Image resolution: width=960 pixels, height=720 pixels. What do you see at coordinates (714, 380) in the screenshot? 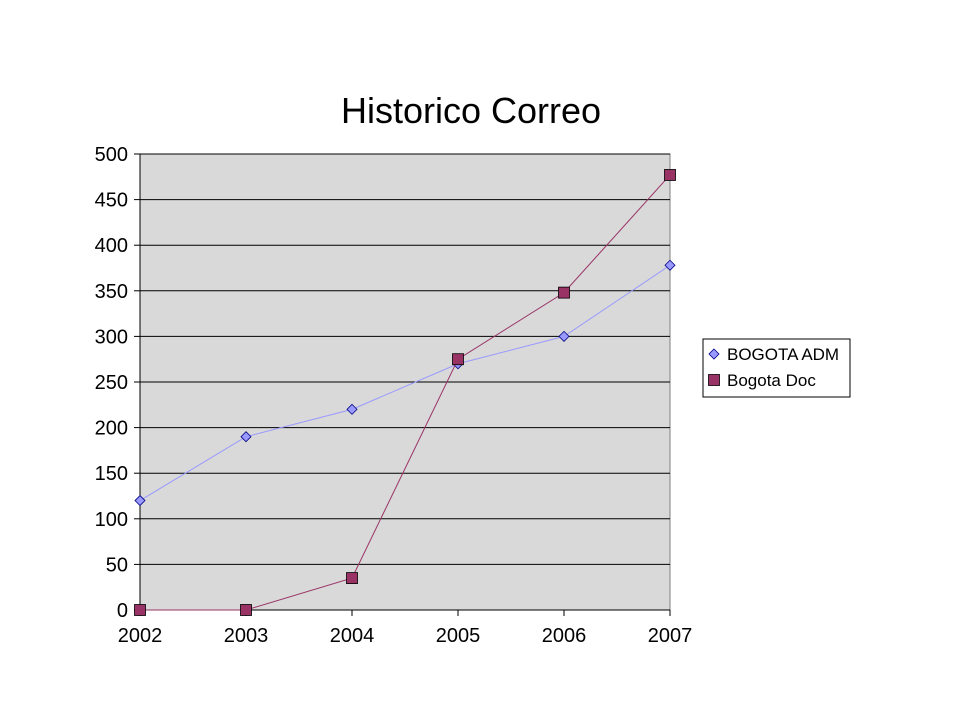
I see `legend-item-bogota-doc-marker` at bounding box center [714, 380].